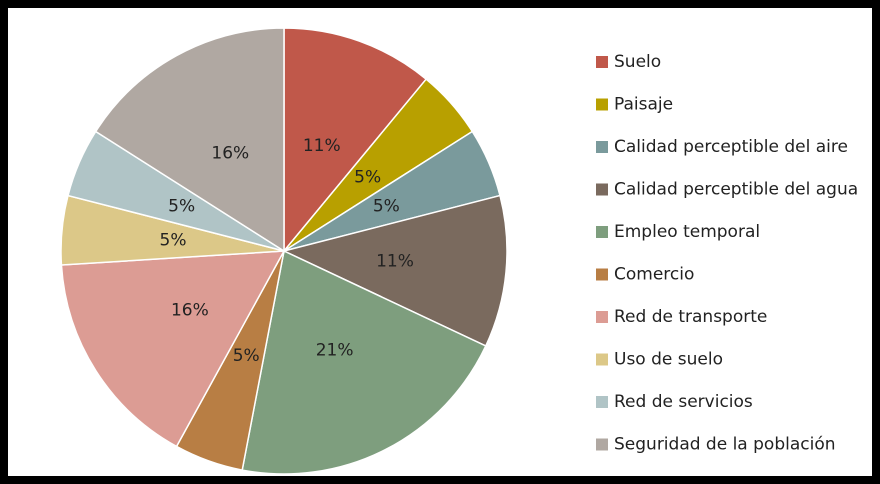  Describe the element at coordinates (643, 105) in the screenshot. I see `legend-label: Paisaje` at that location.